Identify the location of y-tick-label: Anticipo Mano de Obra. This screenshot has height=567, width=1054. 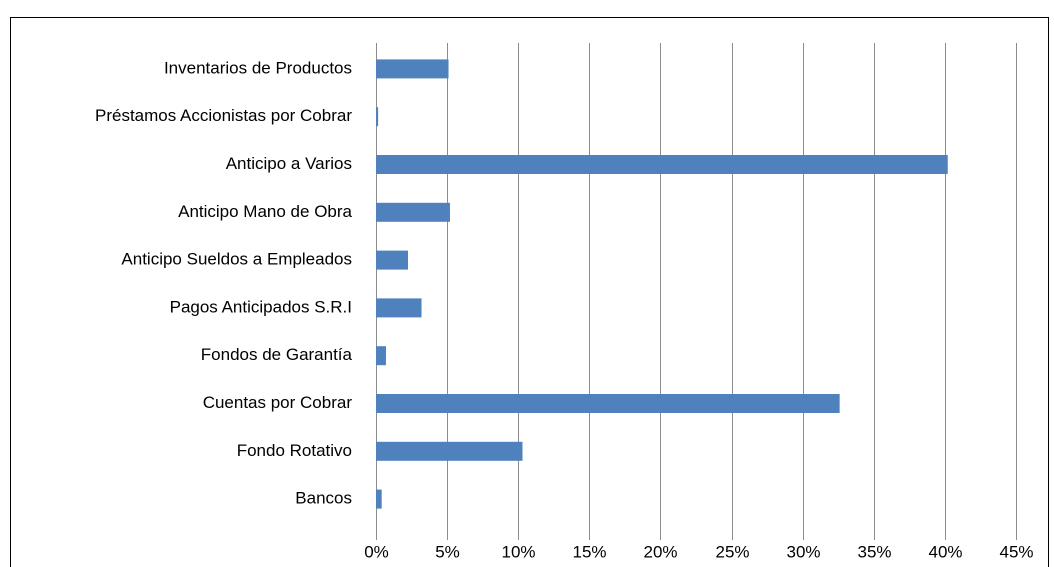
(265, 211).